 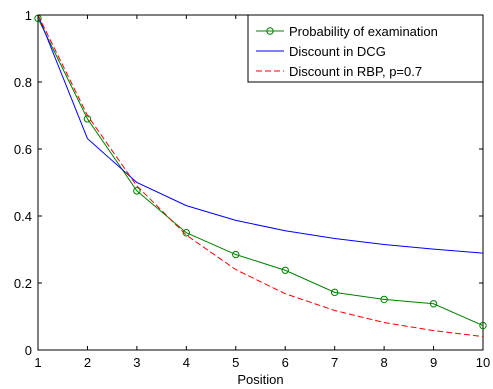 I want to click on legend-marker, so click(x=270, y=31).